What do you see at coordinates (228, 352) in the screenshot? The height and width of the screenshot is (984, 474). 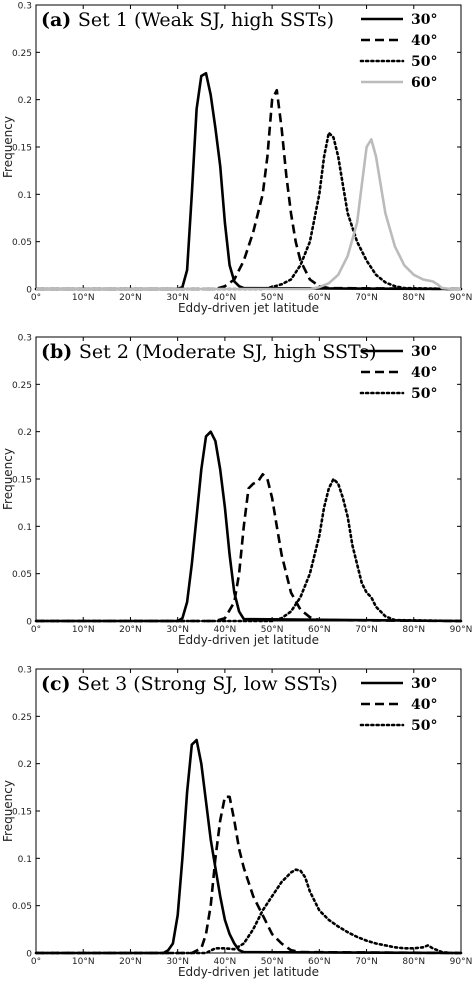 I see `panel-title-text: Set 2 (Moderate SJ, high SSTs)` at bounding box center [228, 352].